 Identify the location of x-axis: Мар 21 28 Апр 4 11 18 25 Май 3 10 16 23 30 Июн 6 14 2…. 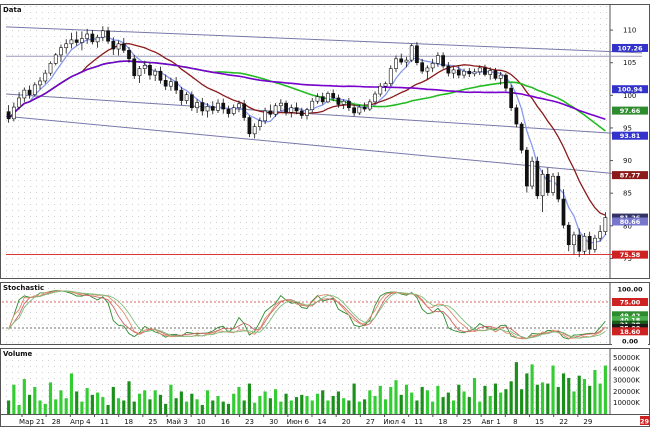
(325, 420).